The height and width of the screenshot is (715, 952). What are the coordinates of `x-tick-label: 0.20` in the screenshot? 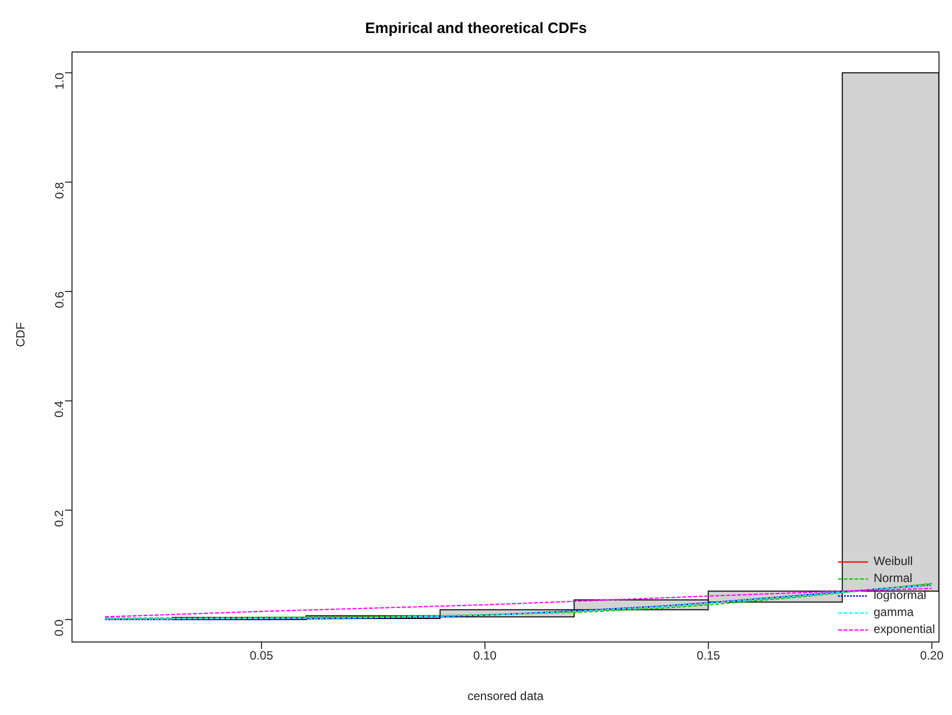 It's located at (932, 655).